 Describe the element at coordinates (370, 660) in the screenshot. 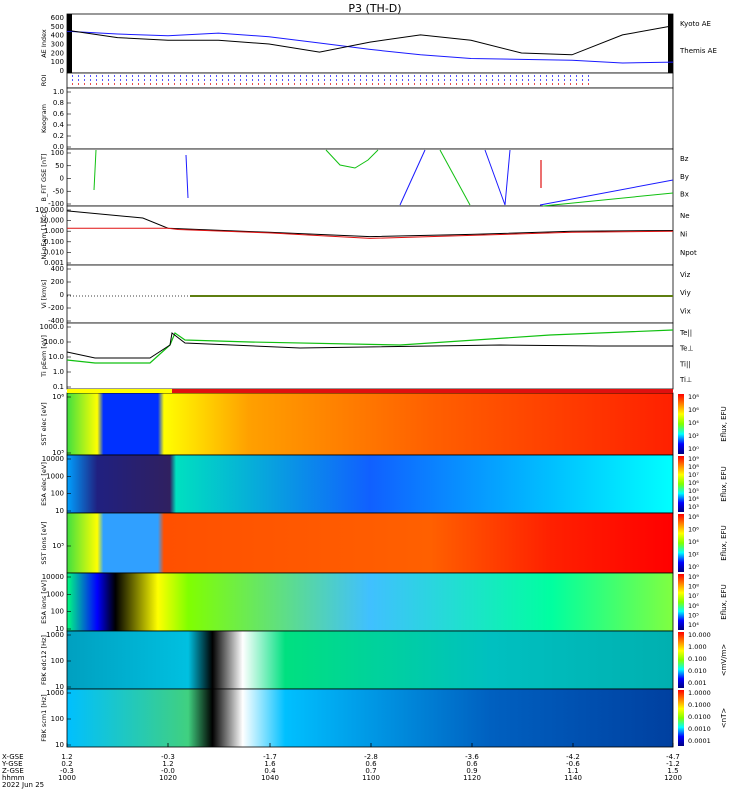

I see `spectrogram-fbk_e` at that location.